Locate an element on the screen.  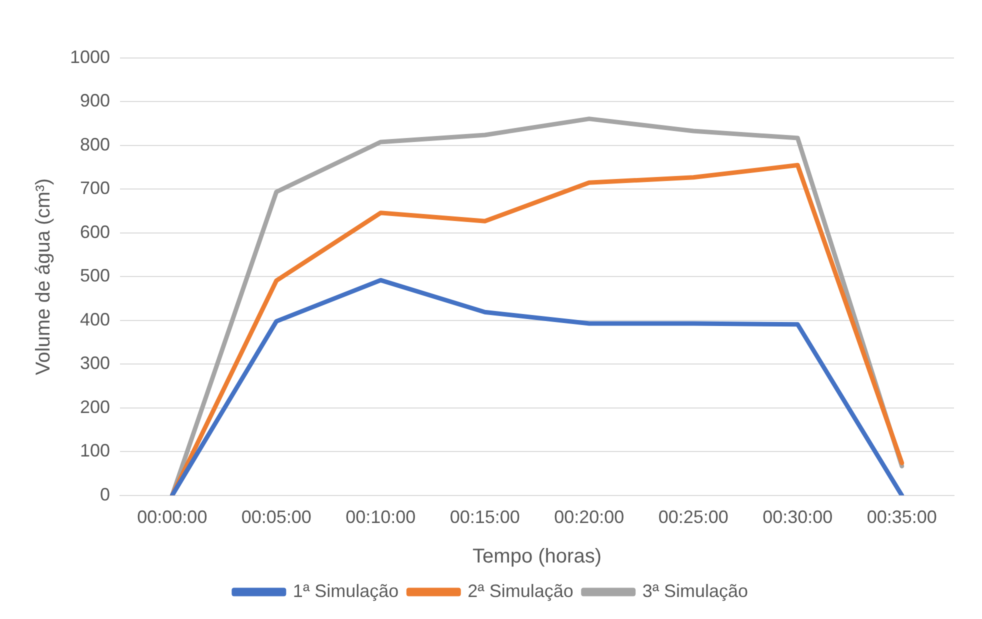
x-tick-label: 00:10:00 is located at coordinates (381, 517).